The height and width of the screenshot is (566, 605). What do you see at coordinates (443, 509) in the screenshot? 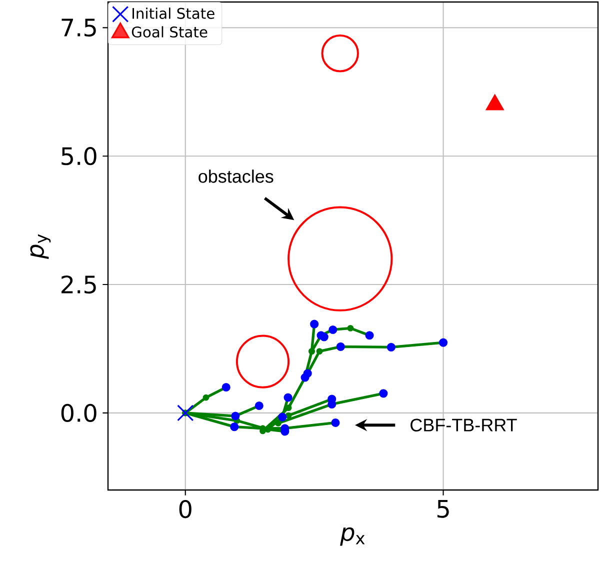
I see `x-tick-label: 5` at bounding box center [443, 509].